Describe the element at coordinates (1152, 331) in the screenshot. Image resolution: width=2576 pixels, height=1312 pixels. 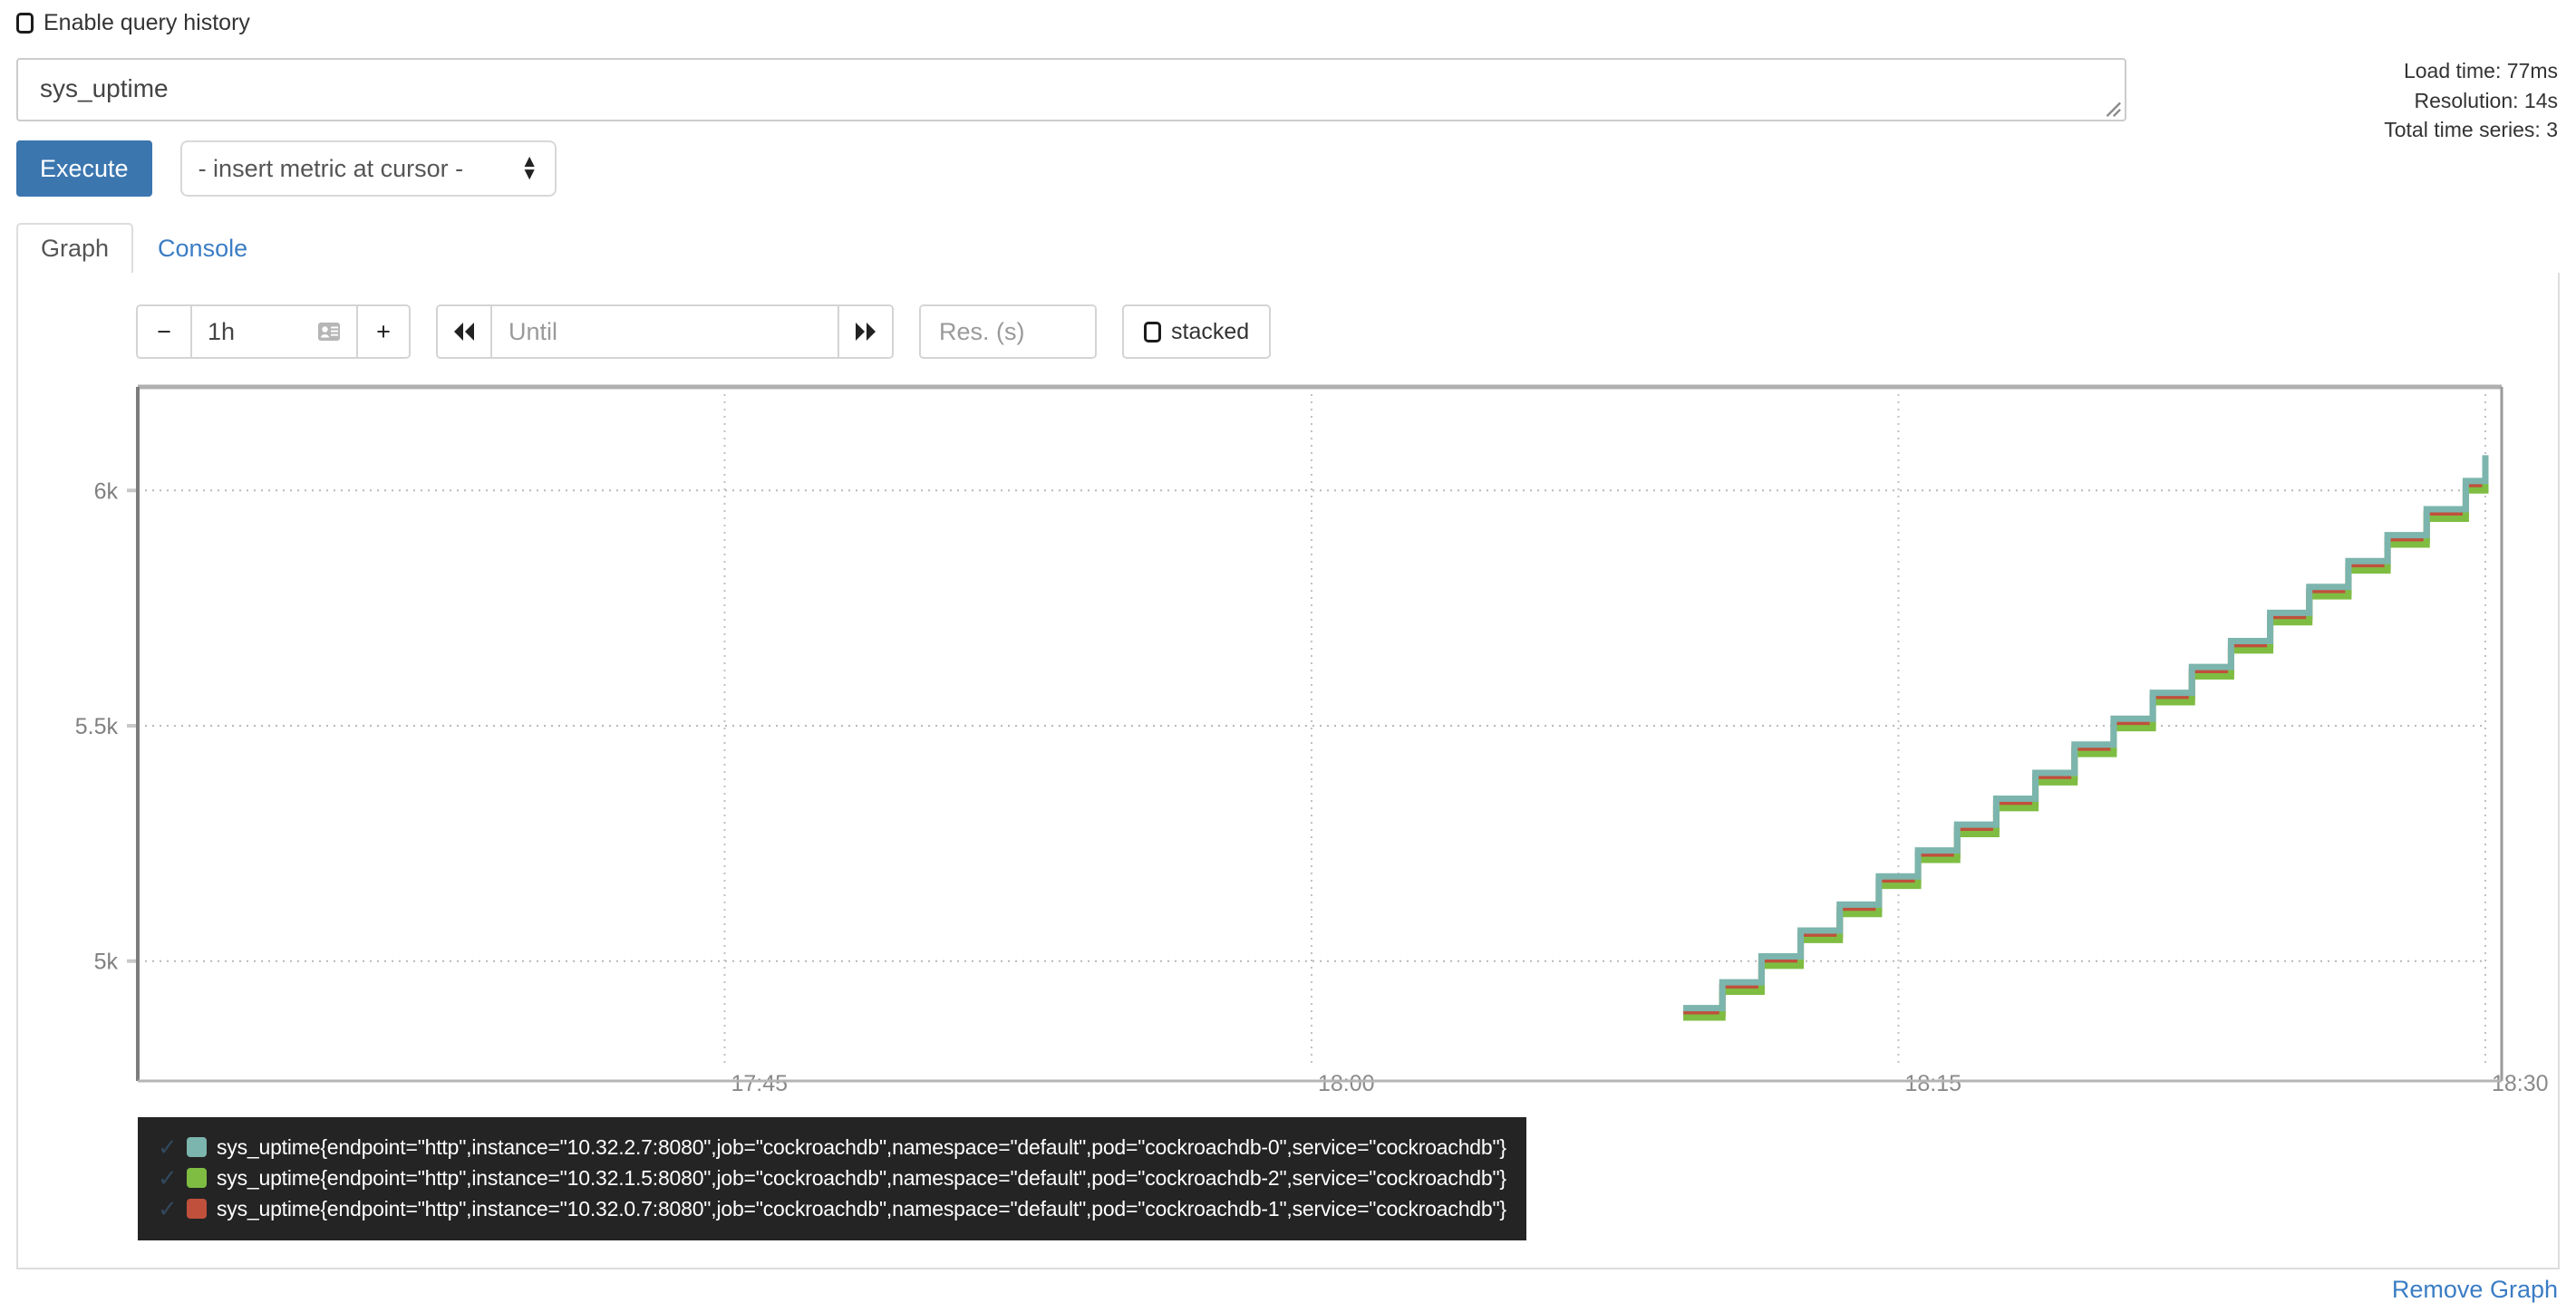
I see `stacked-checkbox-icon` at that location.